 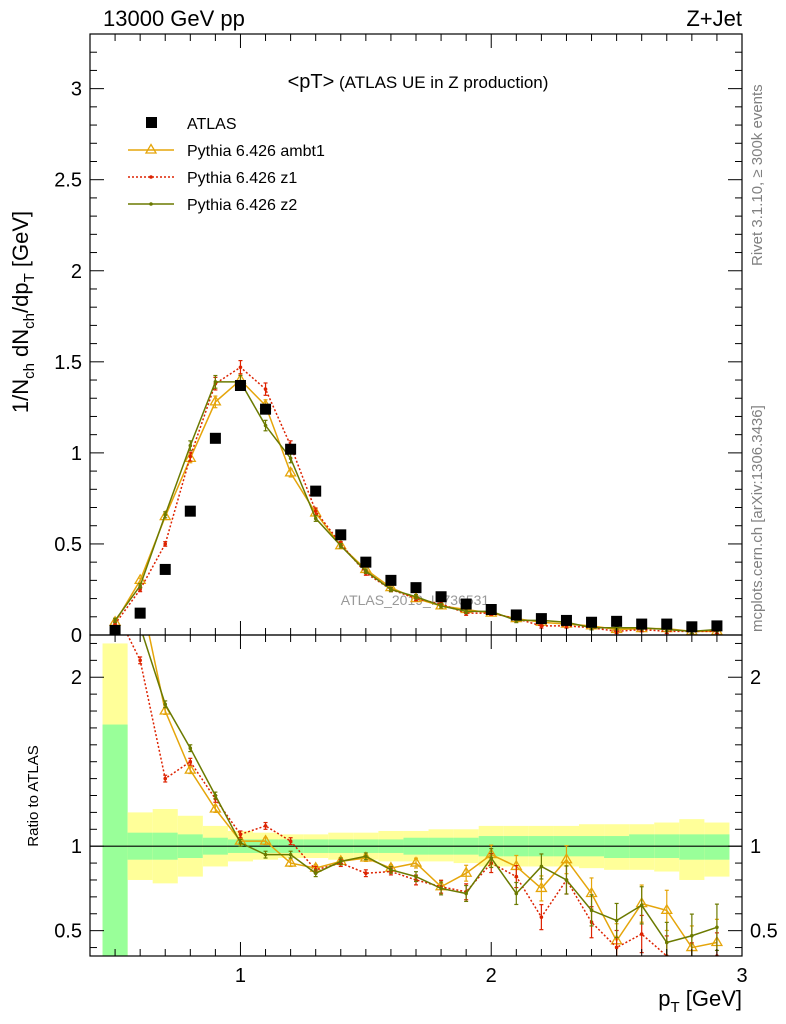 I want to click on legend-entry-ambt1: Pythia 6.426 ambt1, so click(x=256, y=151).